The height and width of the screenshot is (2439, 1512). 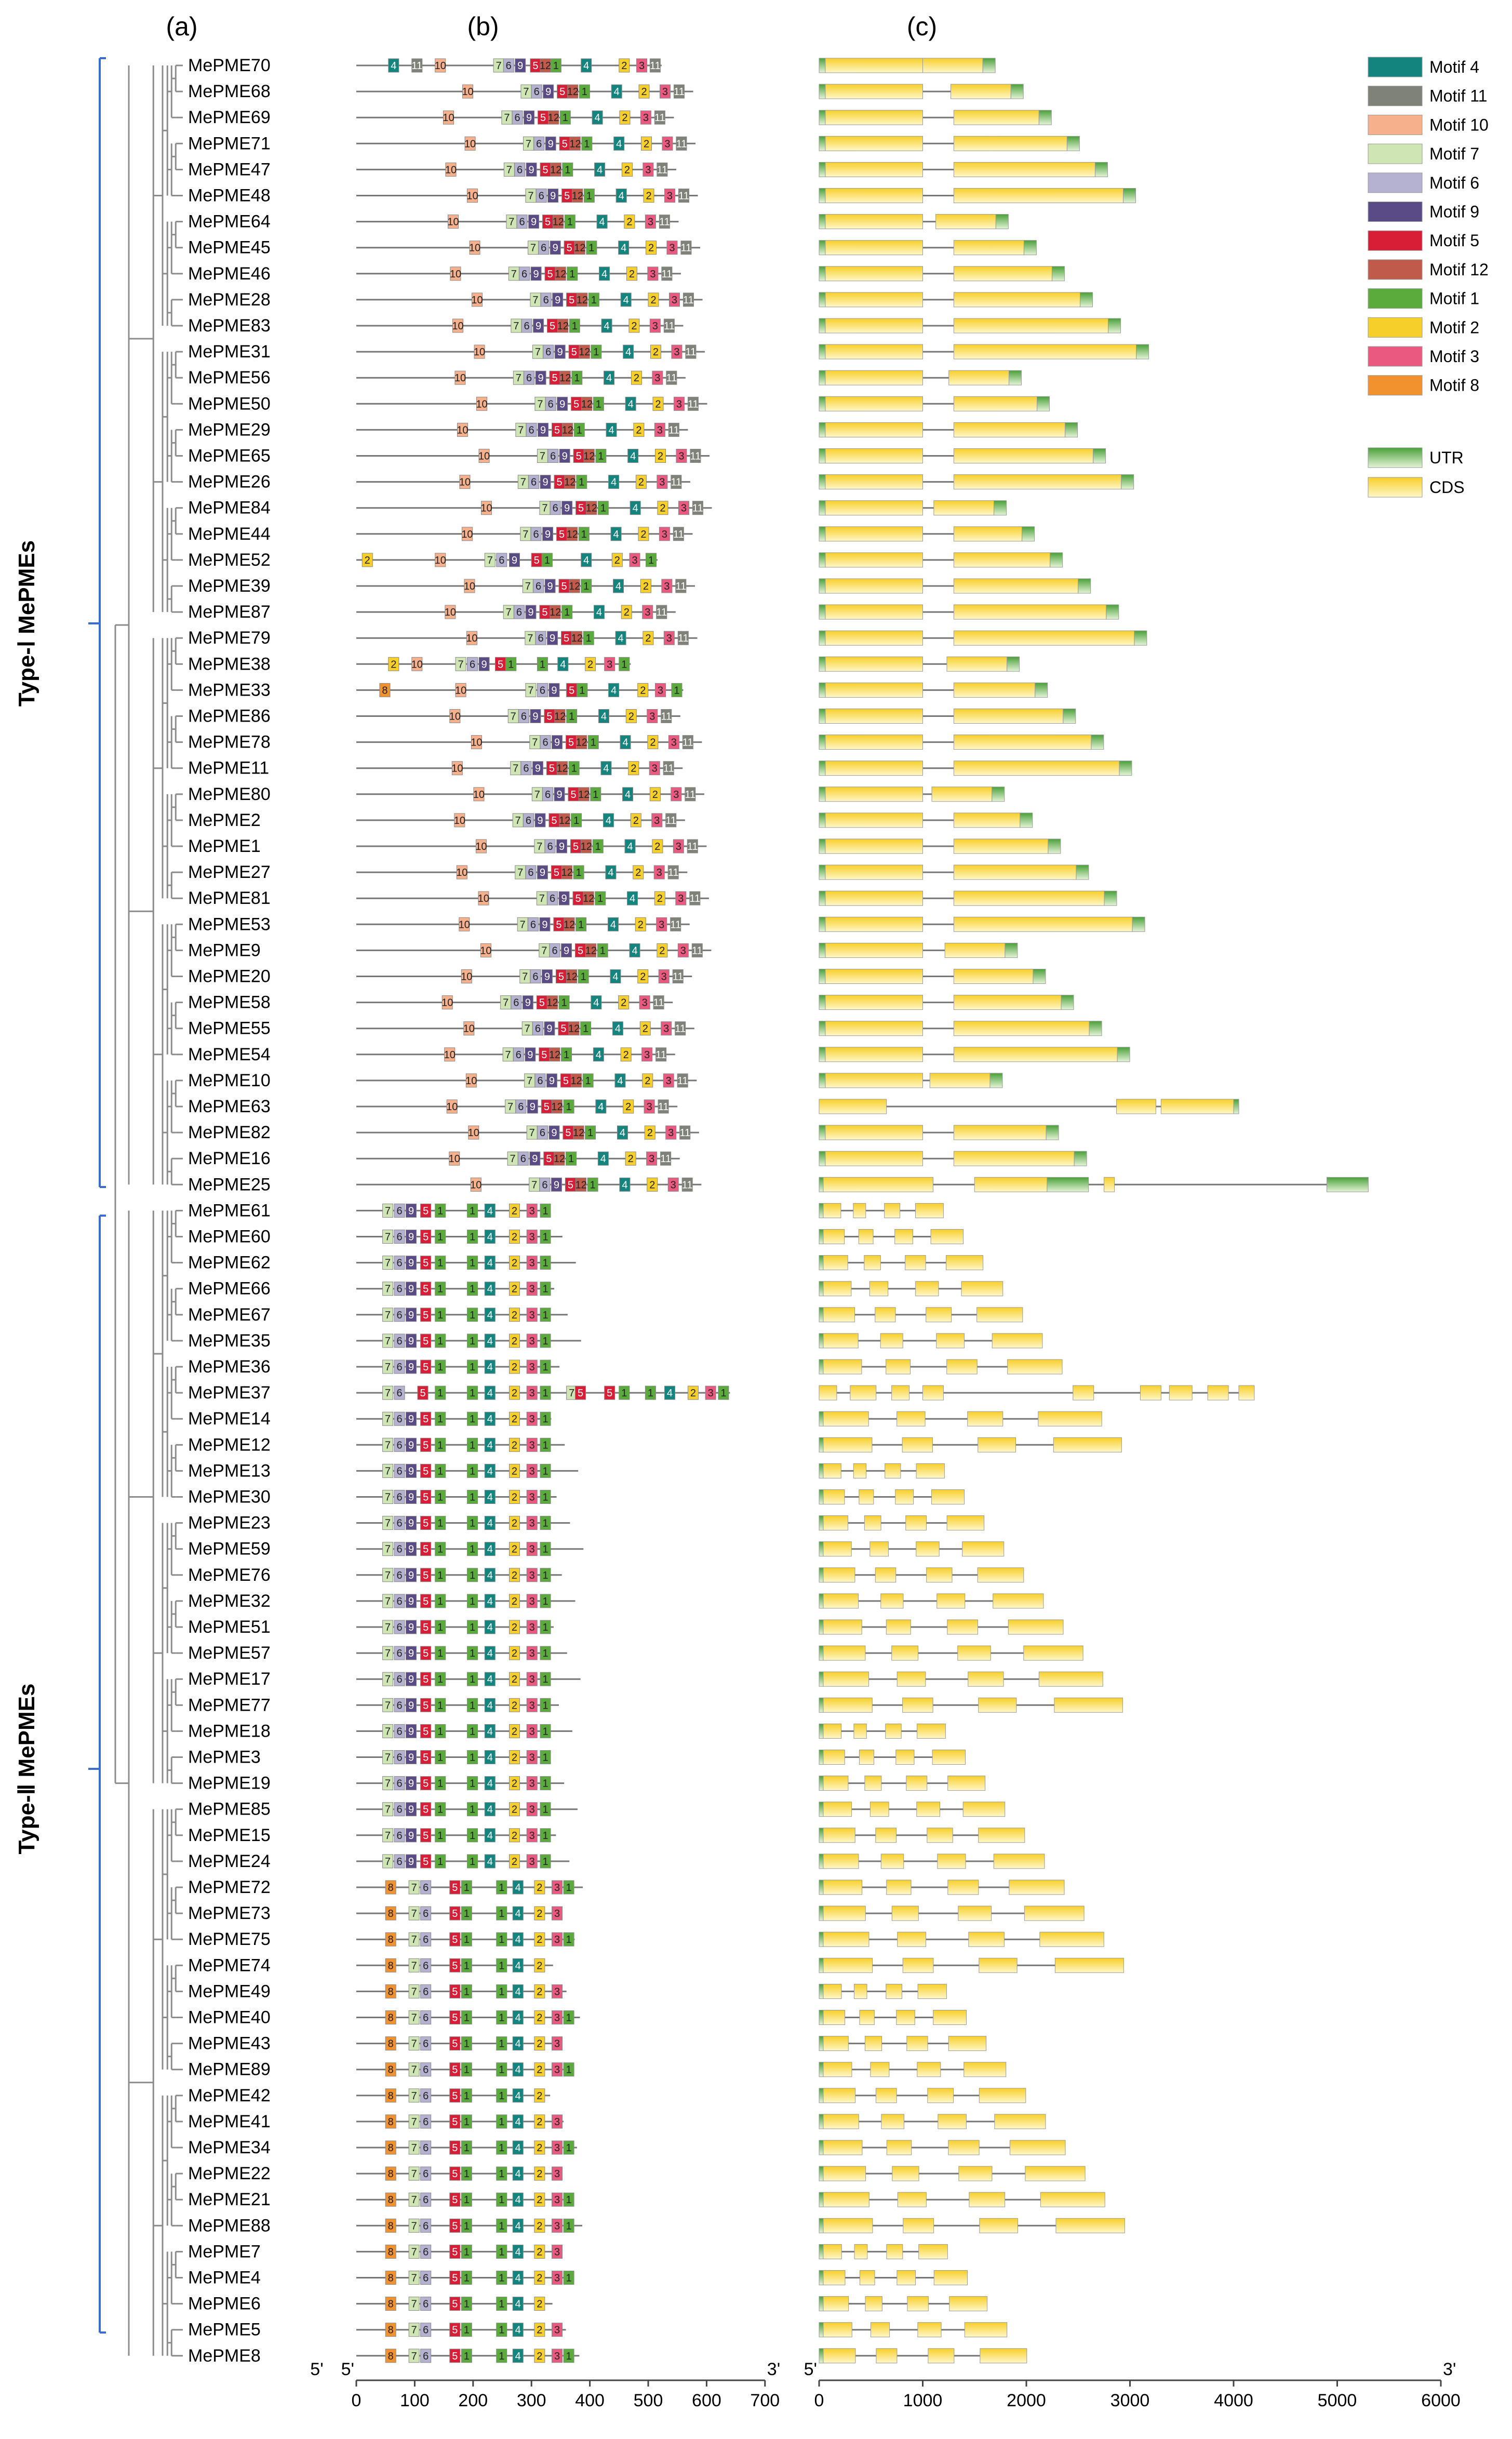 What do you see at coordinates (225, 820) in the screenshot?
I see `gene-name: MePME2` at bounding box center [225, 820].